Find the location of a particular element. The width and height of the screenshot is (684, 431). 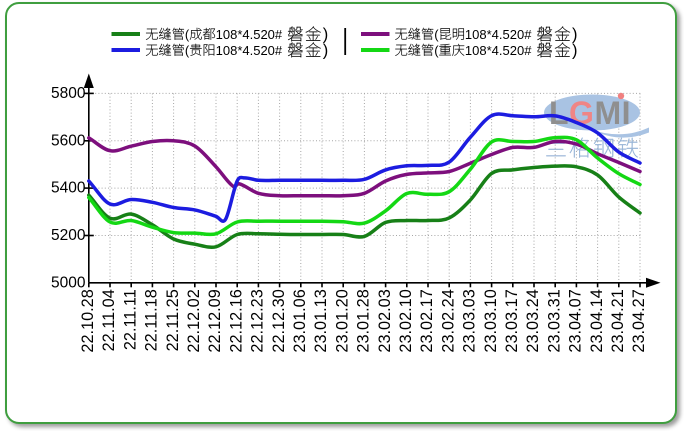

svg-text: 22.11.11 is located at coordinates (130, 319).